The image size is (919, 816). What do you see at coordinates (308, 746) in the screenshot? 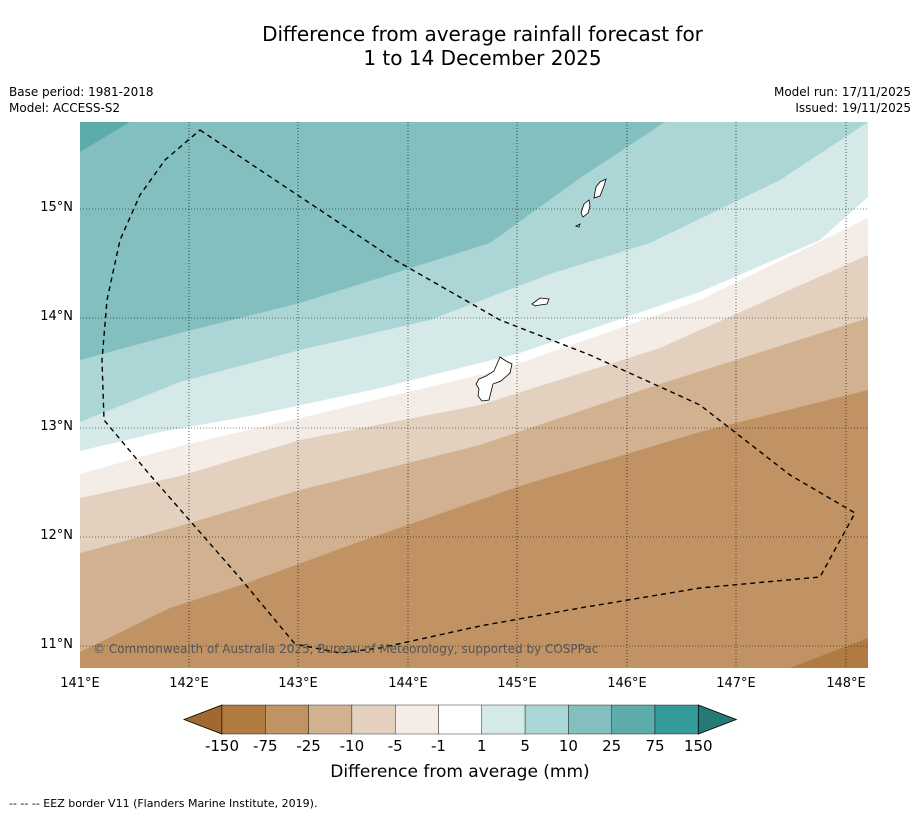
I see `colorbar-tick-label: -25` at bounding box center [308, 746].